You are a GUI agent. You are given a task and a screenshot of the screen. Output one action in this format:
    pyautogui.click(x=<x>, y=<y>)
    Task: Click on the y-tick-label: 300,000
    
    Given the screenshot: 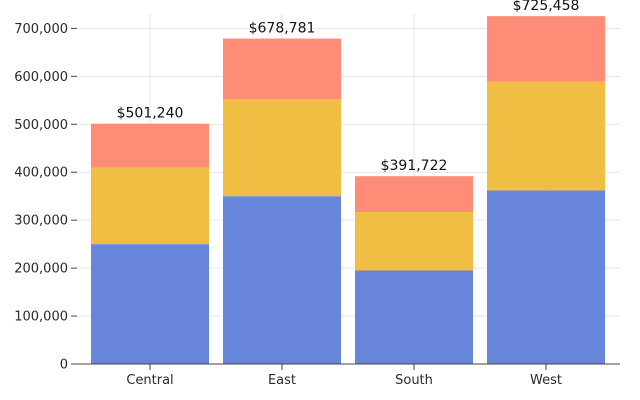 What is the action you would take?
    pyautogui.click(x=41, y=221)
    